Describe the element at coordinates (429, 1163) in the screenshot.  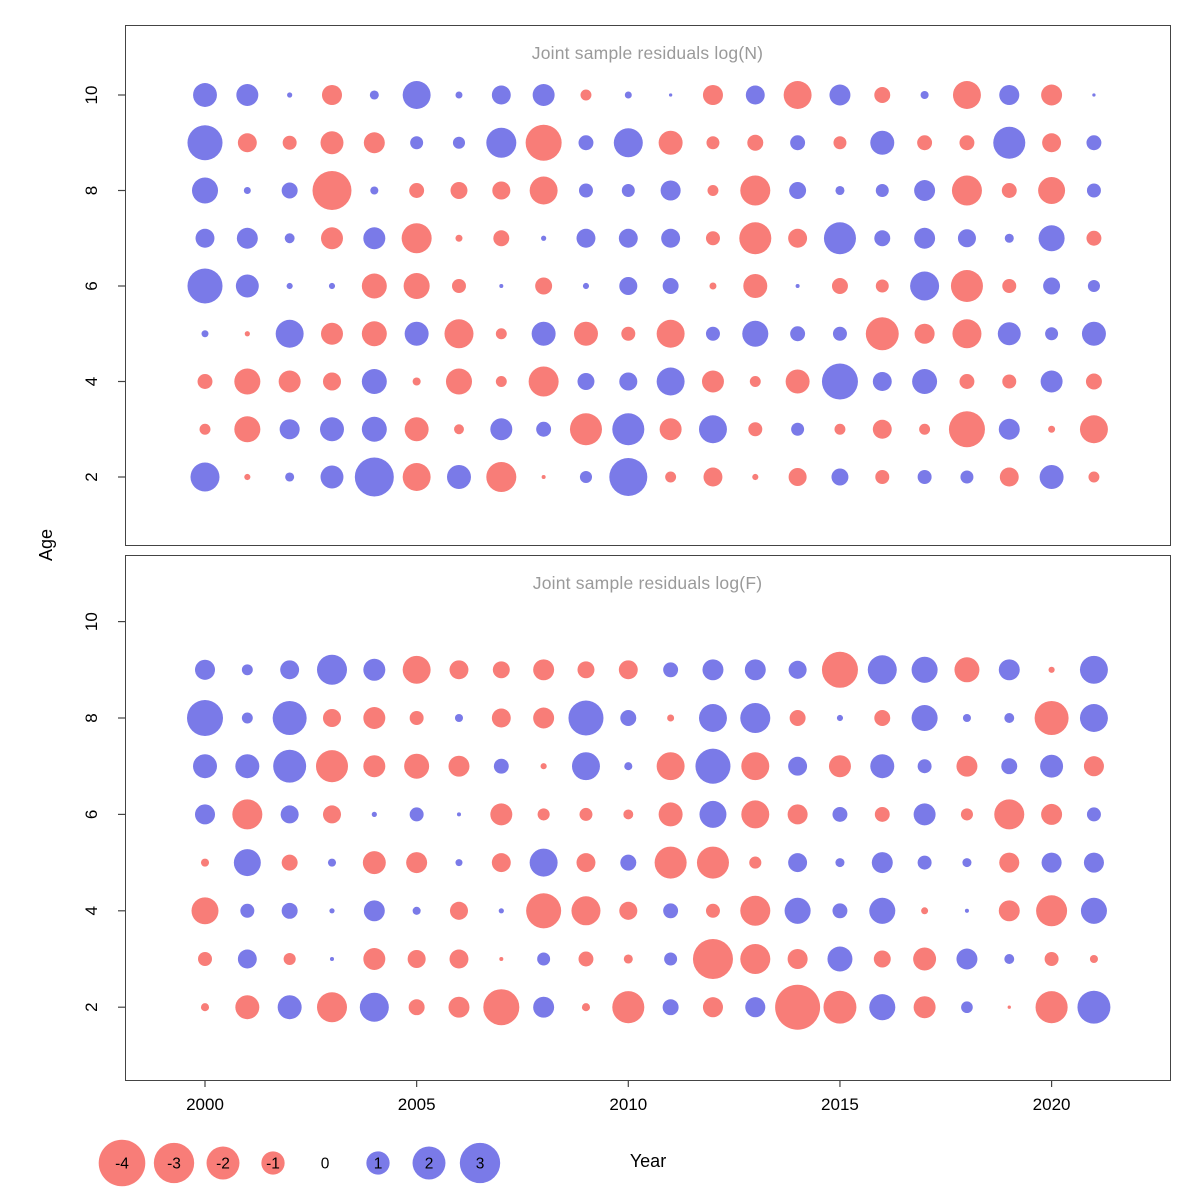
I see `legend-value-label: 2` at that location.